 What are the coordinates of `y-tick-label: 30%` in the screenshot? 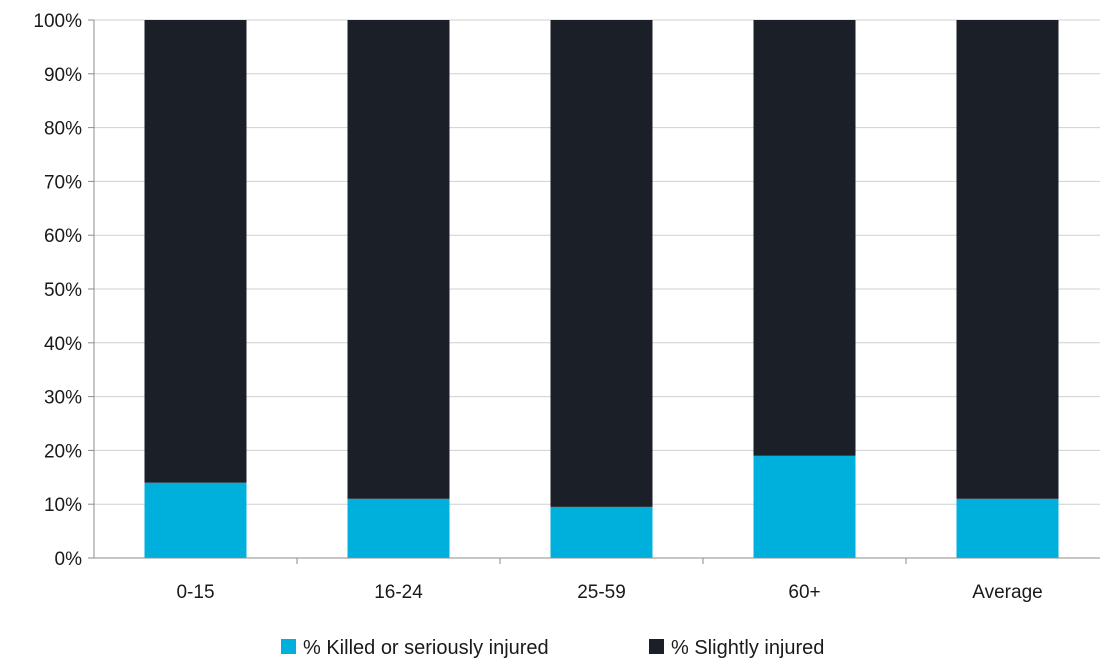 It's located at (63, 398).